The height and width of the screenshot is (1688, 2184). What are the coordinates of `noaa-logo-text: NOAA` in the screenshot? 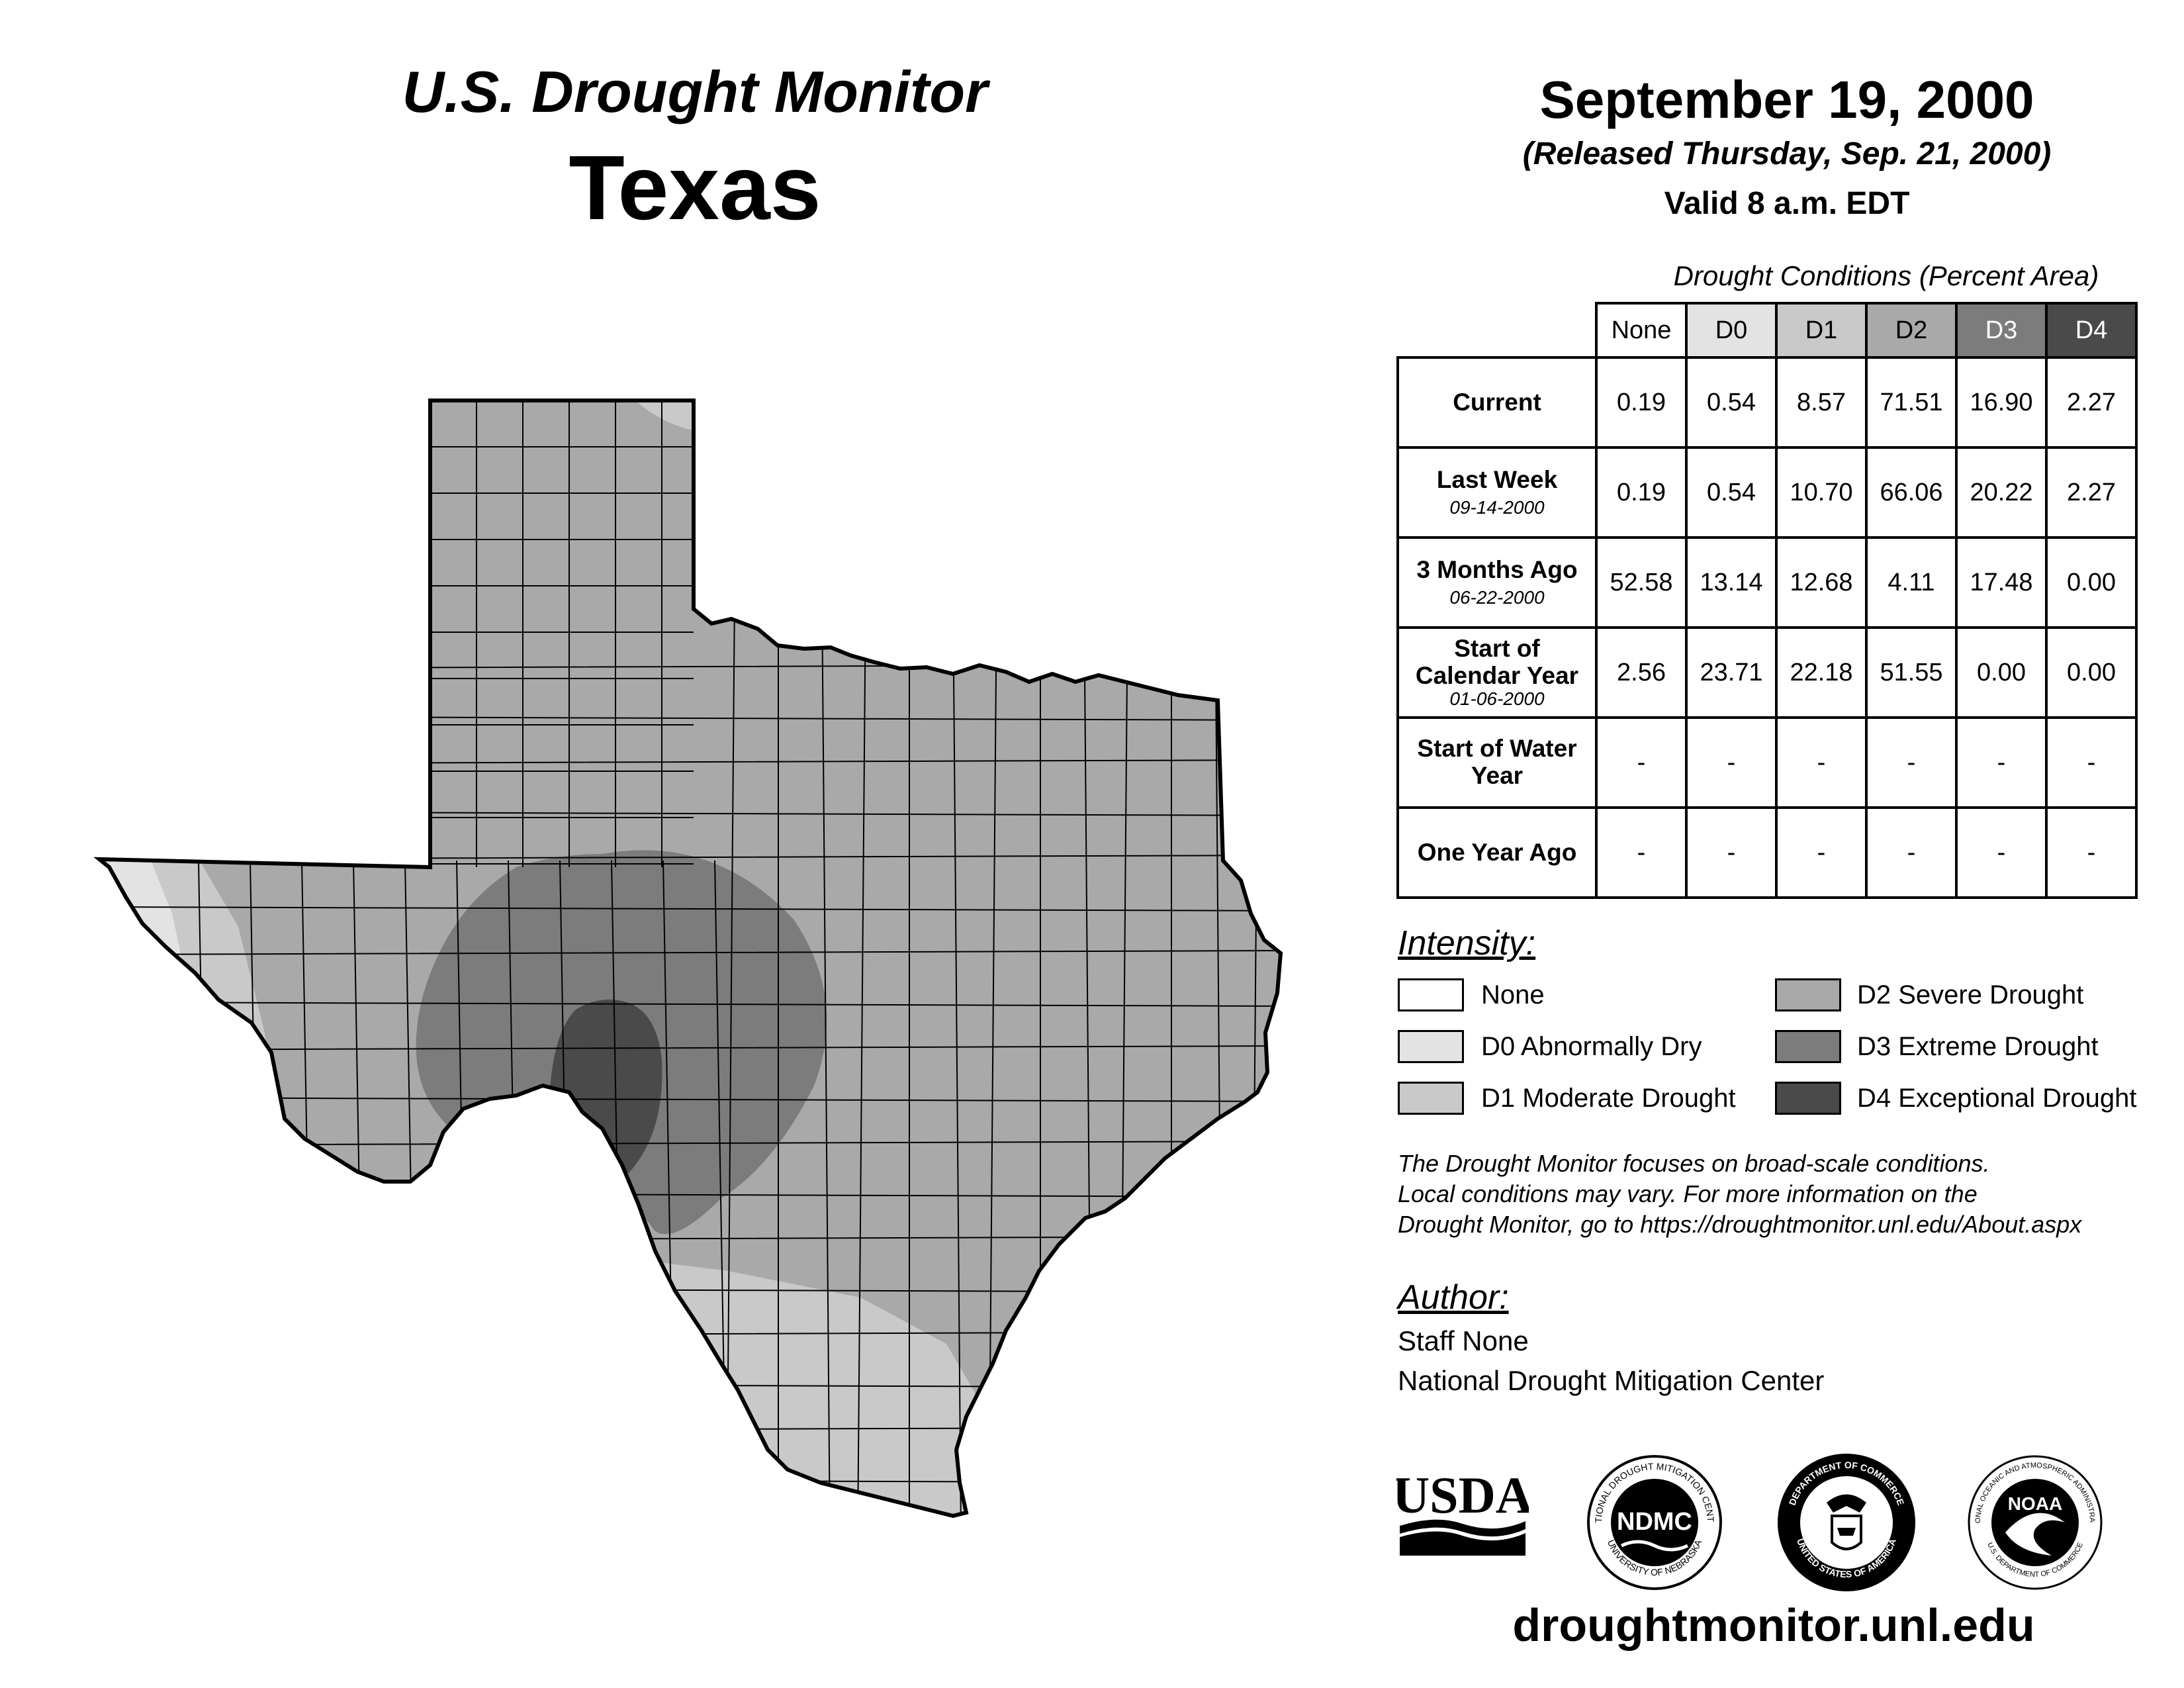 It's located at (2035, 1503).